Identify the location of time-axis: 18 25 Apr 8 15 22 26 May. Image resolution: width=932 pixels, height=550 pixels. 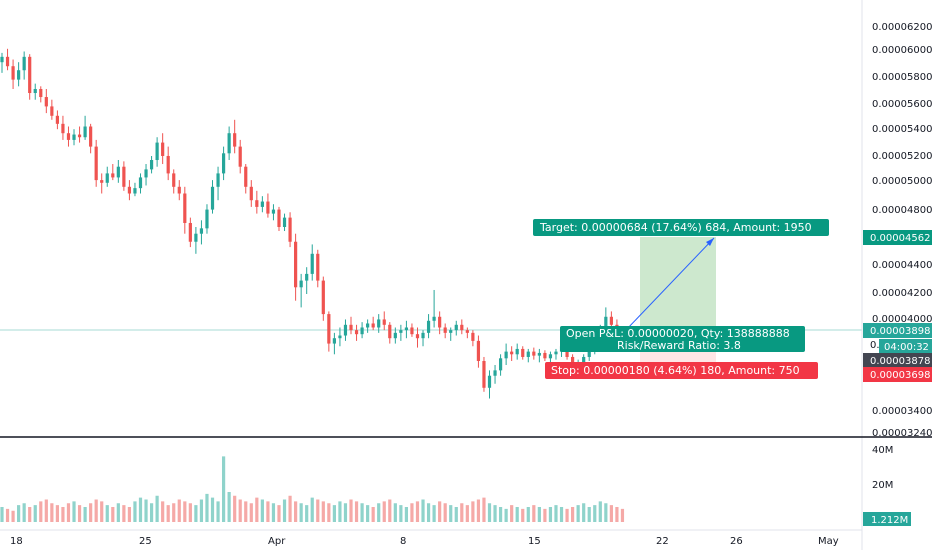
(424, 541).